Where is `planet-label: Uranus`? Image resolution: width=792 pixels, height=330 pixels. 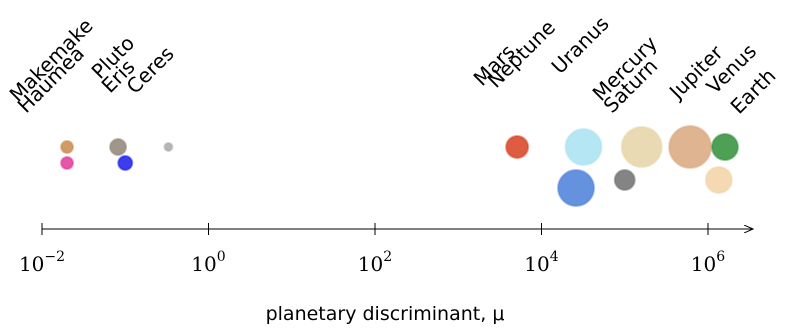 planet-label: Uranus is located at coordinates (580, 44).